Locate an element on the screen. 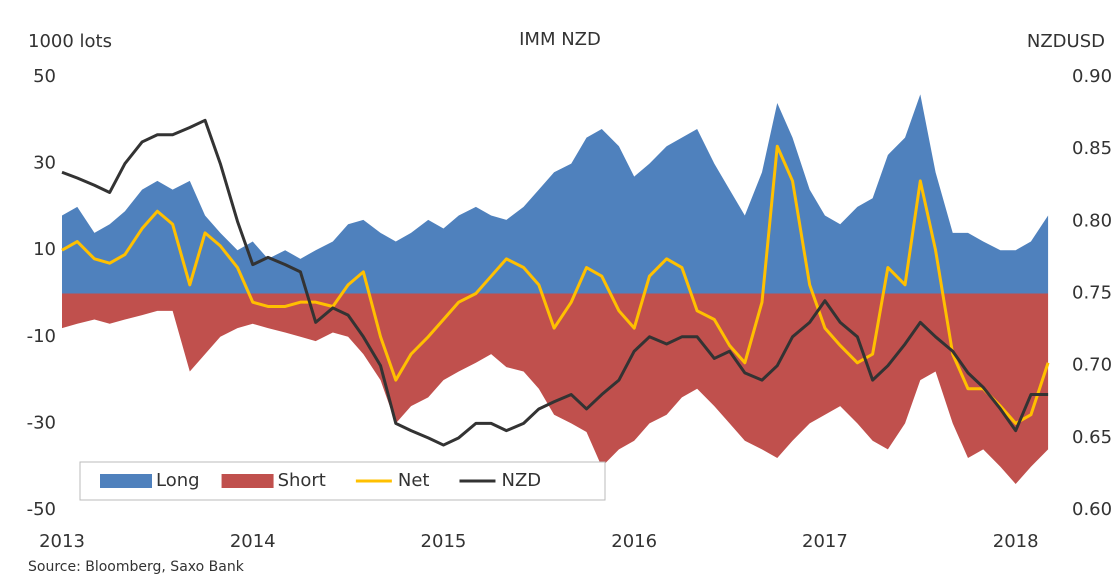 This screenshot has height=577, width=1117. x-tick-label: 2014 is located at coordinates (253, 541).